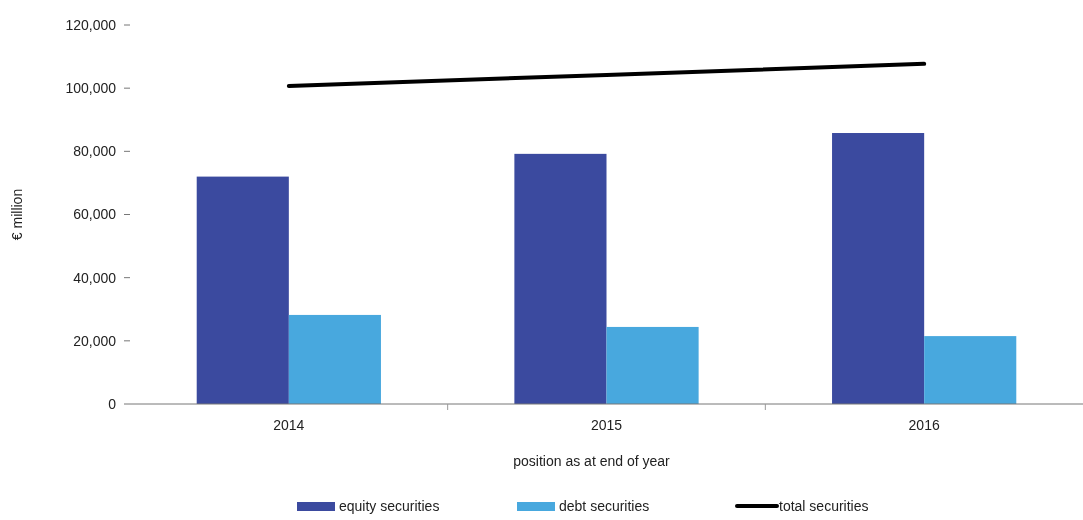 The image size is (1083, 520). What do you see at coordinates (824, 506) in the screenshot?
I see `legend-label: total securities` at bounding box center [824, 506].